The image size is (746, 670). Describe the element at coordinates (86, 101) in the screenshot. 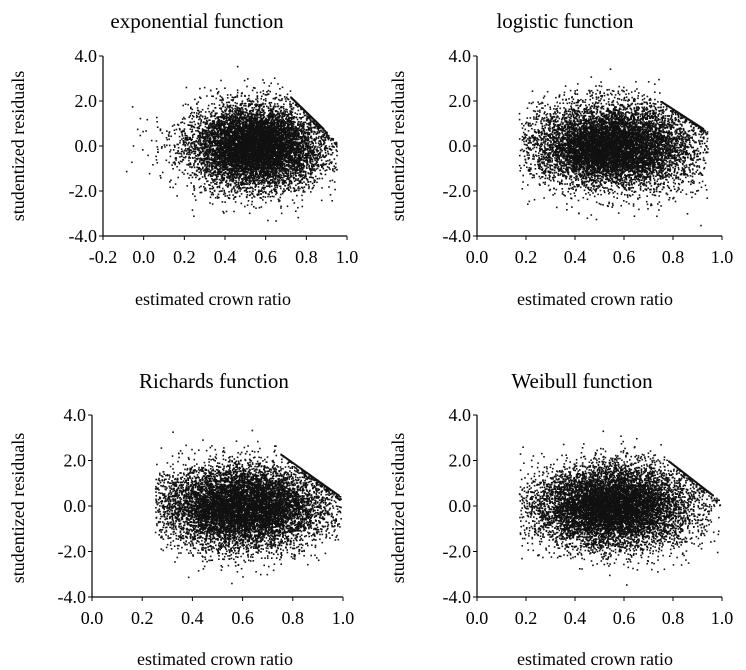

I see `y-tick-label: 2.0` at that location.